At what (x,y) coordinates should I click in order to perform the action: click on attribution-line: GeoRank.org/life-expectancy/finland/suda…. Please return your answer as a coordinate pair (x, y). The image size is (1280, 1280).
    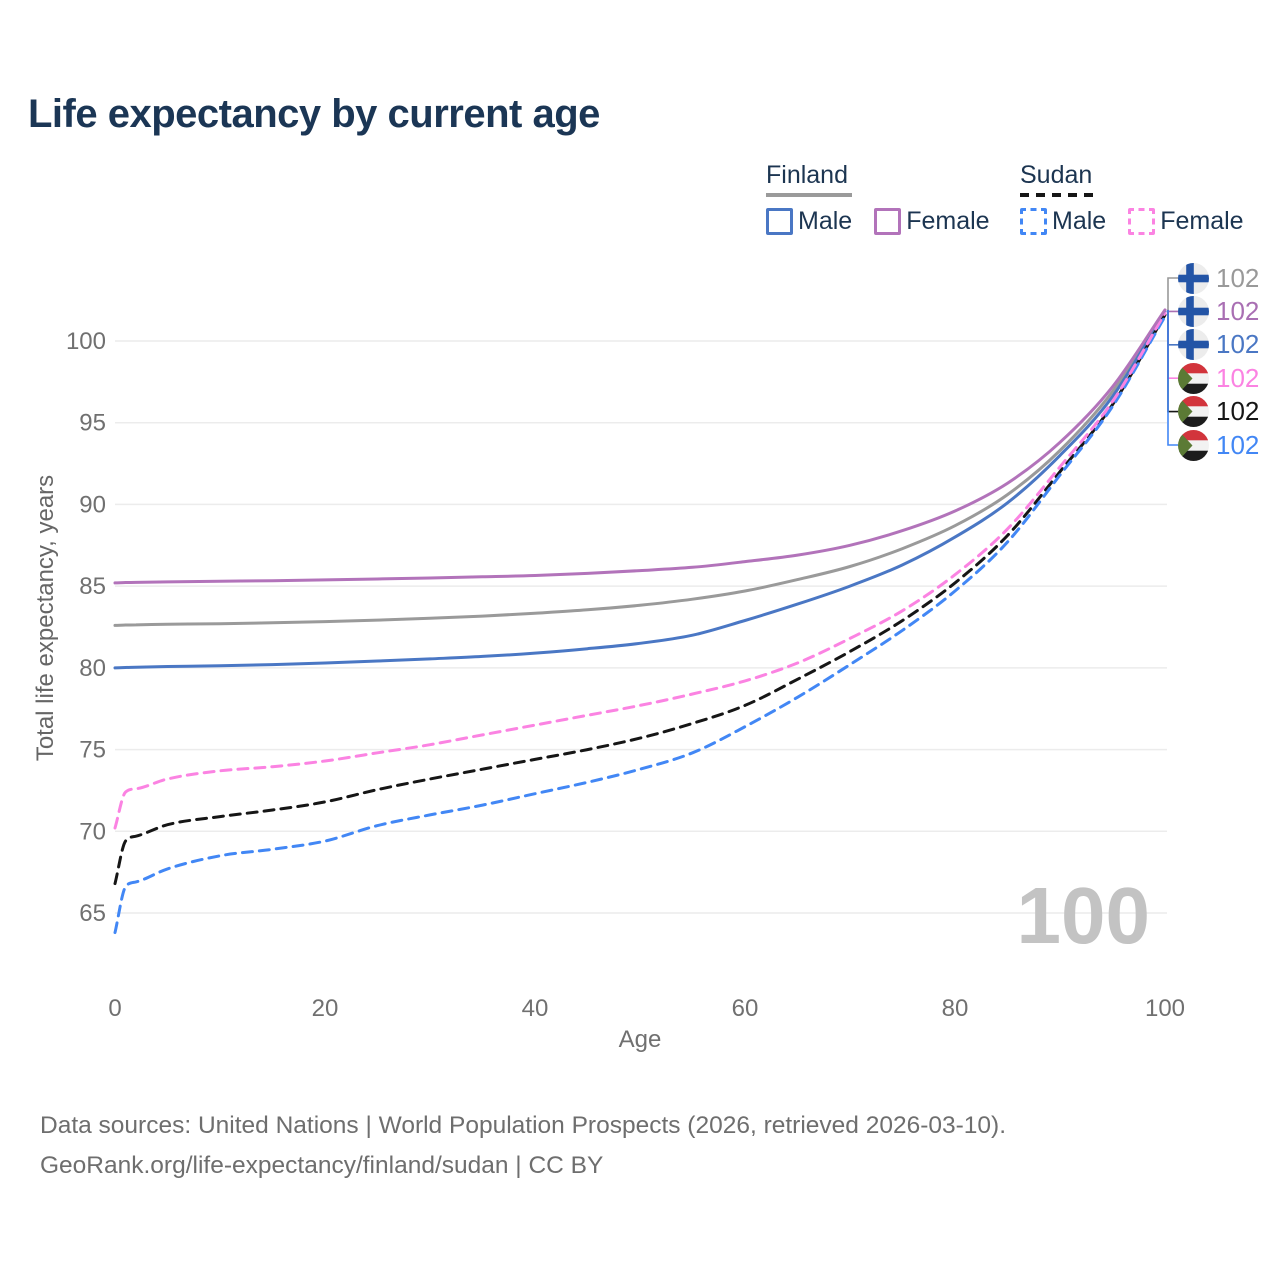
    Looking at the image, I should click on (322, 1165).